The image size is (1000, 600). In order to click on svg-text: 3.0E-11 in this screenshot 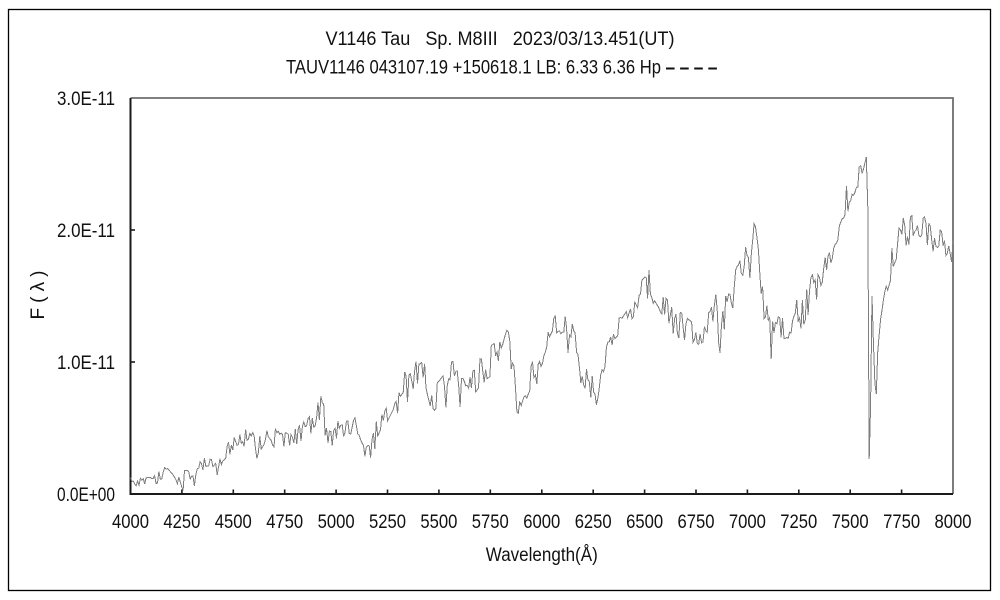, I will do `click(86, 99)`.